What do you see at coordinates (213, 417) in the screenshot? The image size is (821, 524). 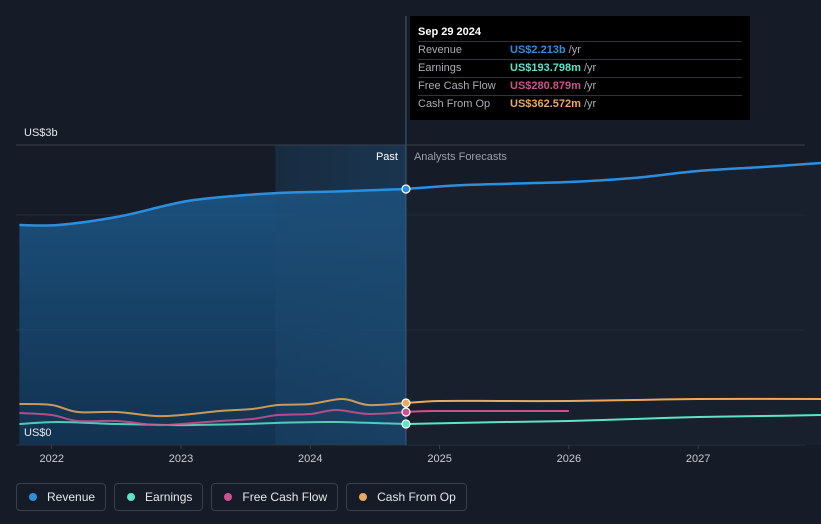 I see `free-cash-flow-past-line` at bounding box center [213, 417].